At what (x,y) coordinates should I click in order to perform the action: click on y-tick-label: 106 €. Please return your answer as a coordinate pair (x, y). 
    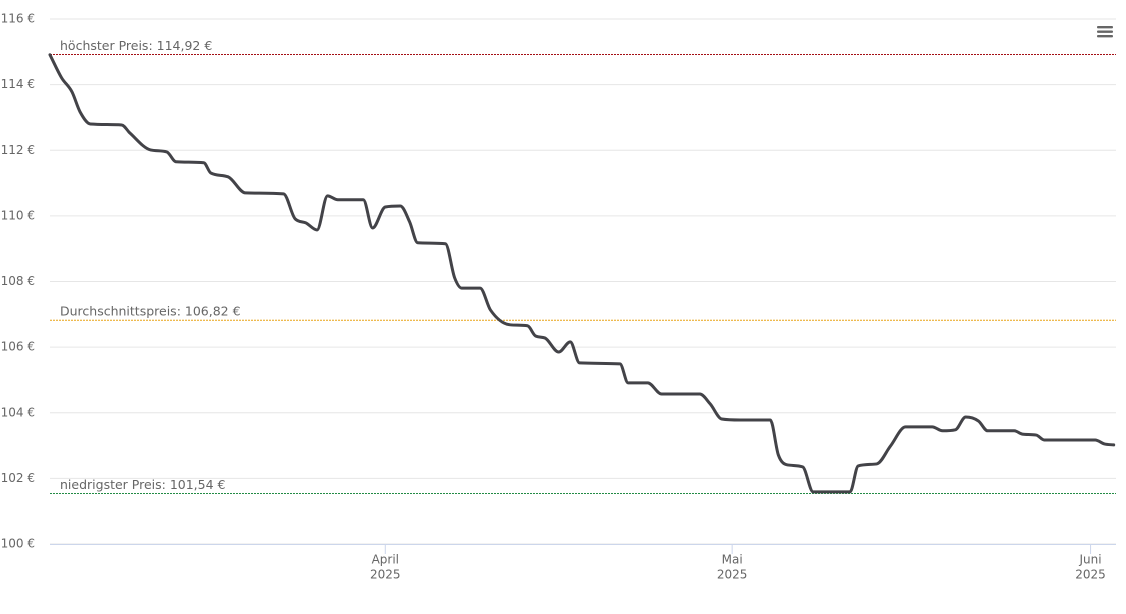
    Looking at the image, I should click on (18, 347).